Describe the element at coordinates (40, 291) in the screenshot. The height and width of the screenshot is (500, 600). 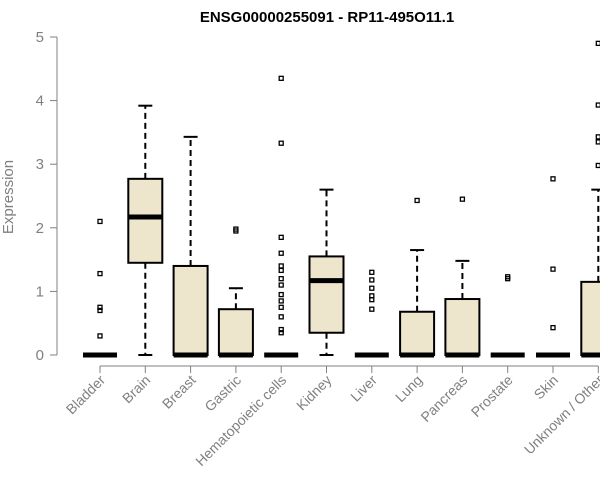
I see `y-tick-label: 1` at that location.